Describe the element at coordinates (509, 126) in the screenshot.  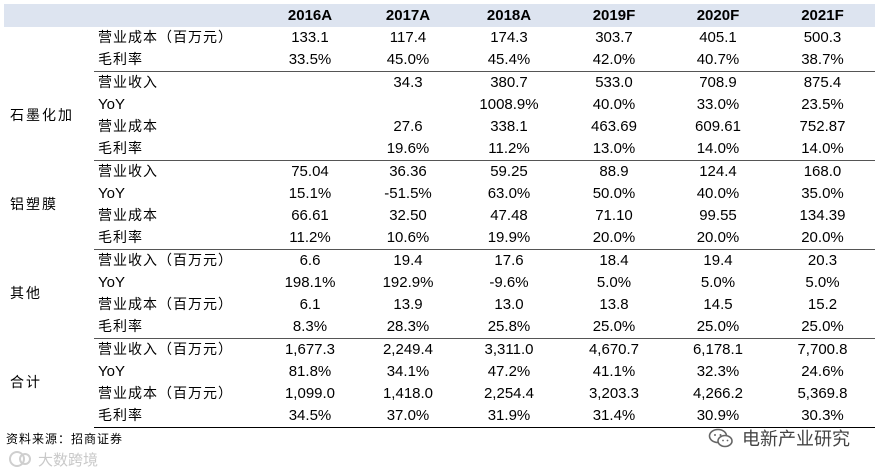
I see `value-cell: 338.1` at that location.